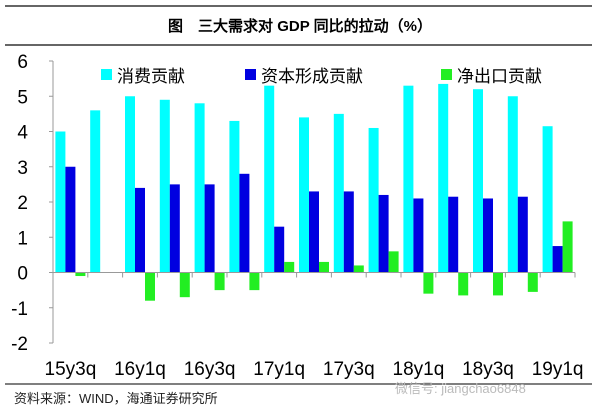 This screenshot has width=600, height=415. What do you see at coordinates (210, 369) in the screenshot?
I see `x-tick-label: 16y3q` at bounding box center [210, 369].